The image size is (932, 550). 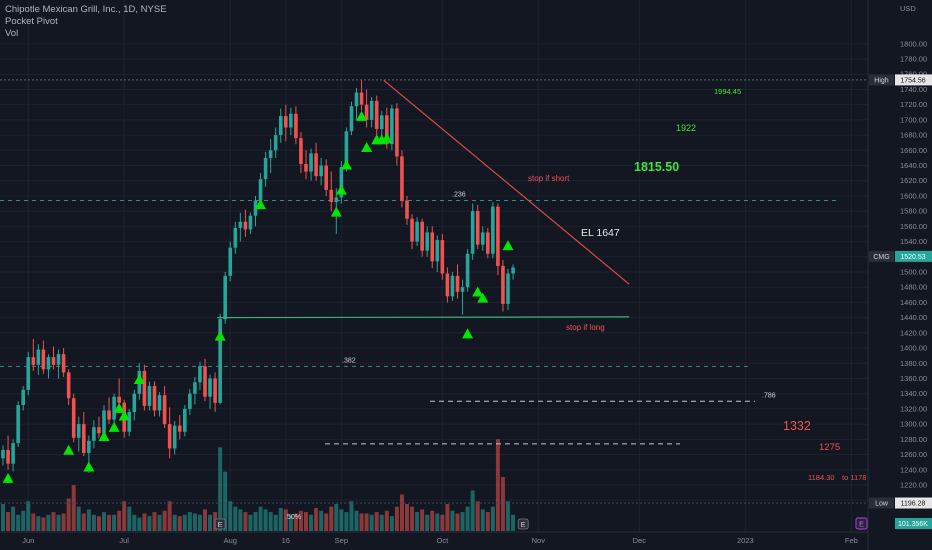 What do you see at coordinates (913, 256) in the screenshot?
I see `cmg-price-tag-value-bg` at bounding box center [913, 256].